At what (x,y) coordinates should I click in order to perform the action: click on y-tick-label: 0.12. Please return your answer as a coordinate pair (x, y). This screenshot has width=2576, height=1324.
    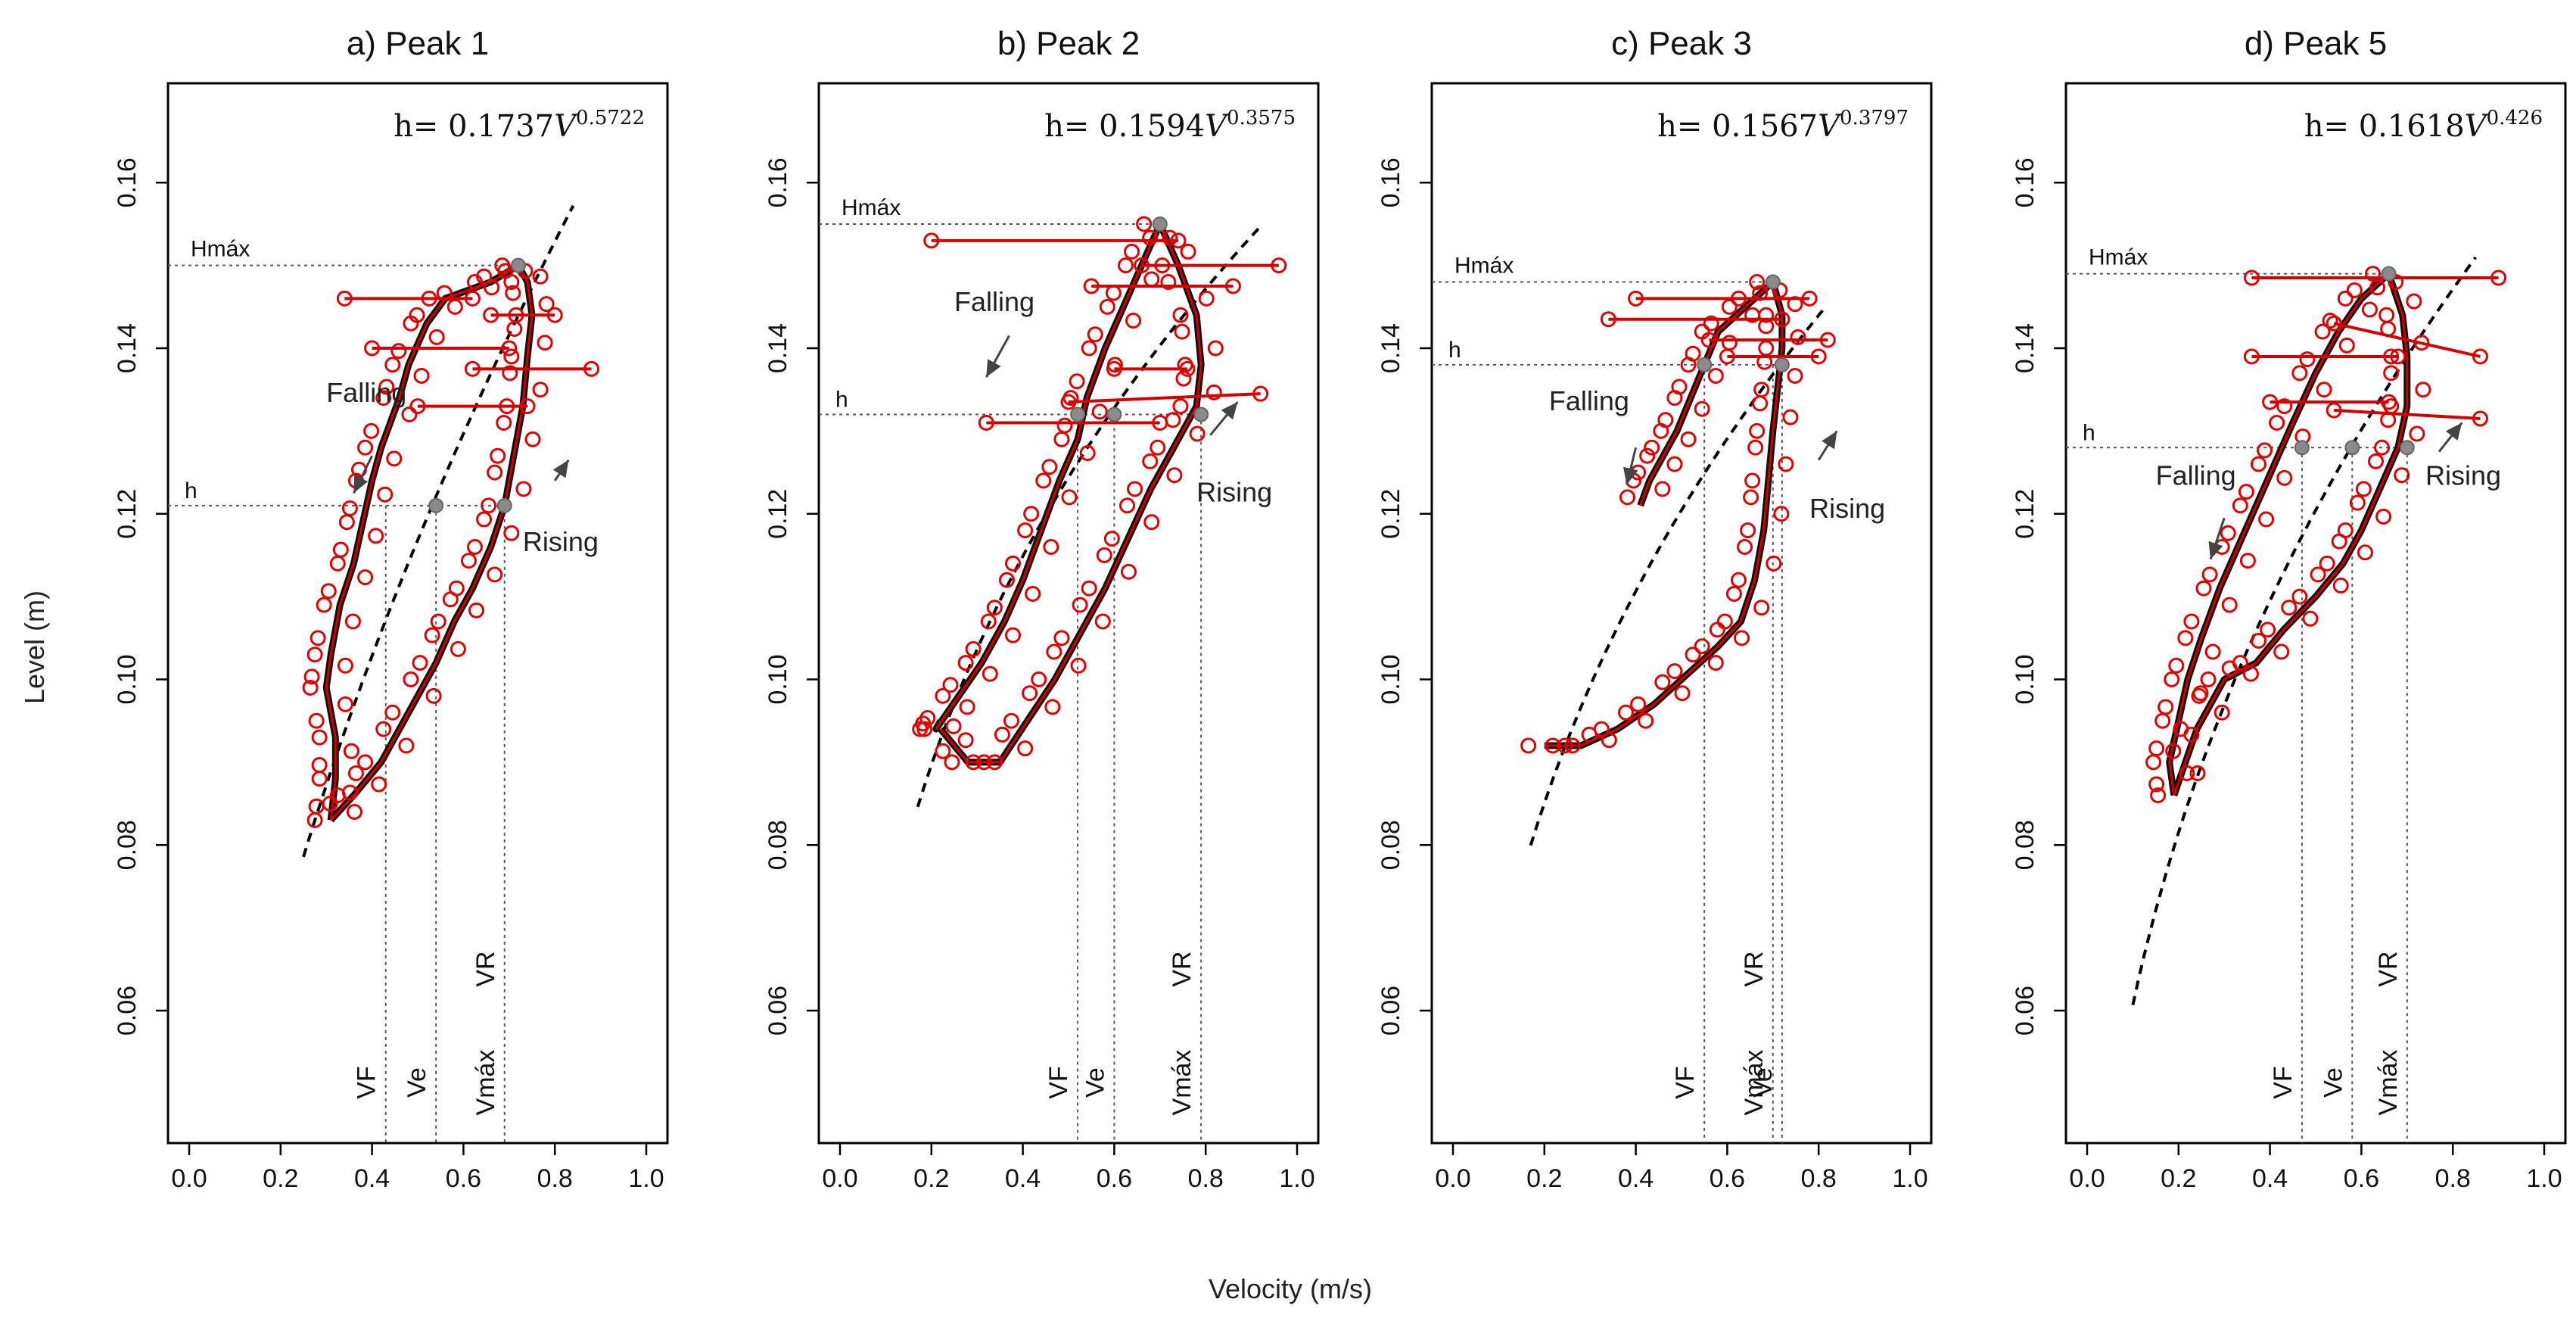
    Looking at the image, I should click on (128, 514).